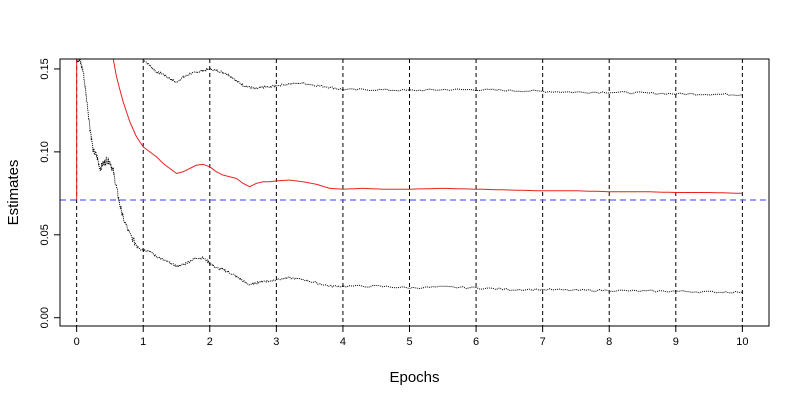 The height and width of the screenshot is (400, 800). Describe the element at coordinates (13, 193) in the screenshot. I see `y-axis-title: Estimates` at that location.